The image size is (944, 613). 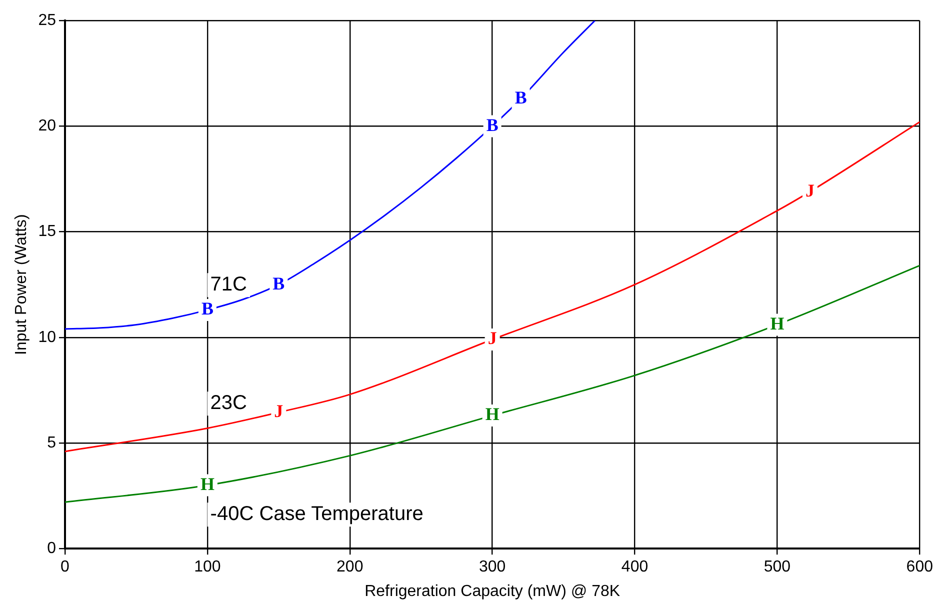 I want to click on series-label: 71C, so click(x=228, y=285).